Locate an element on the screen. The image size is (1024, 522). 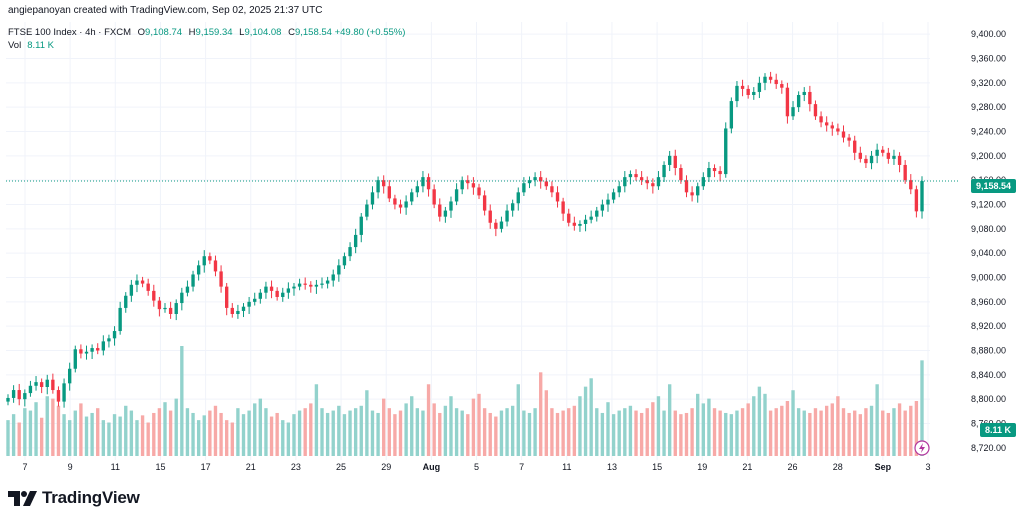
x-tick-label: Sep is located at coordinates (883, 467).